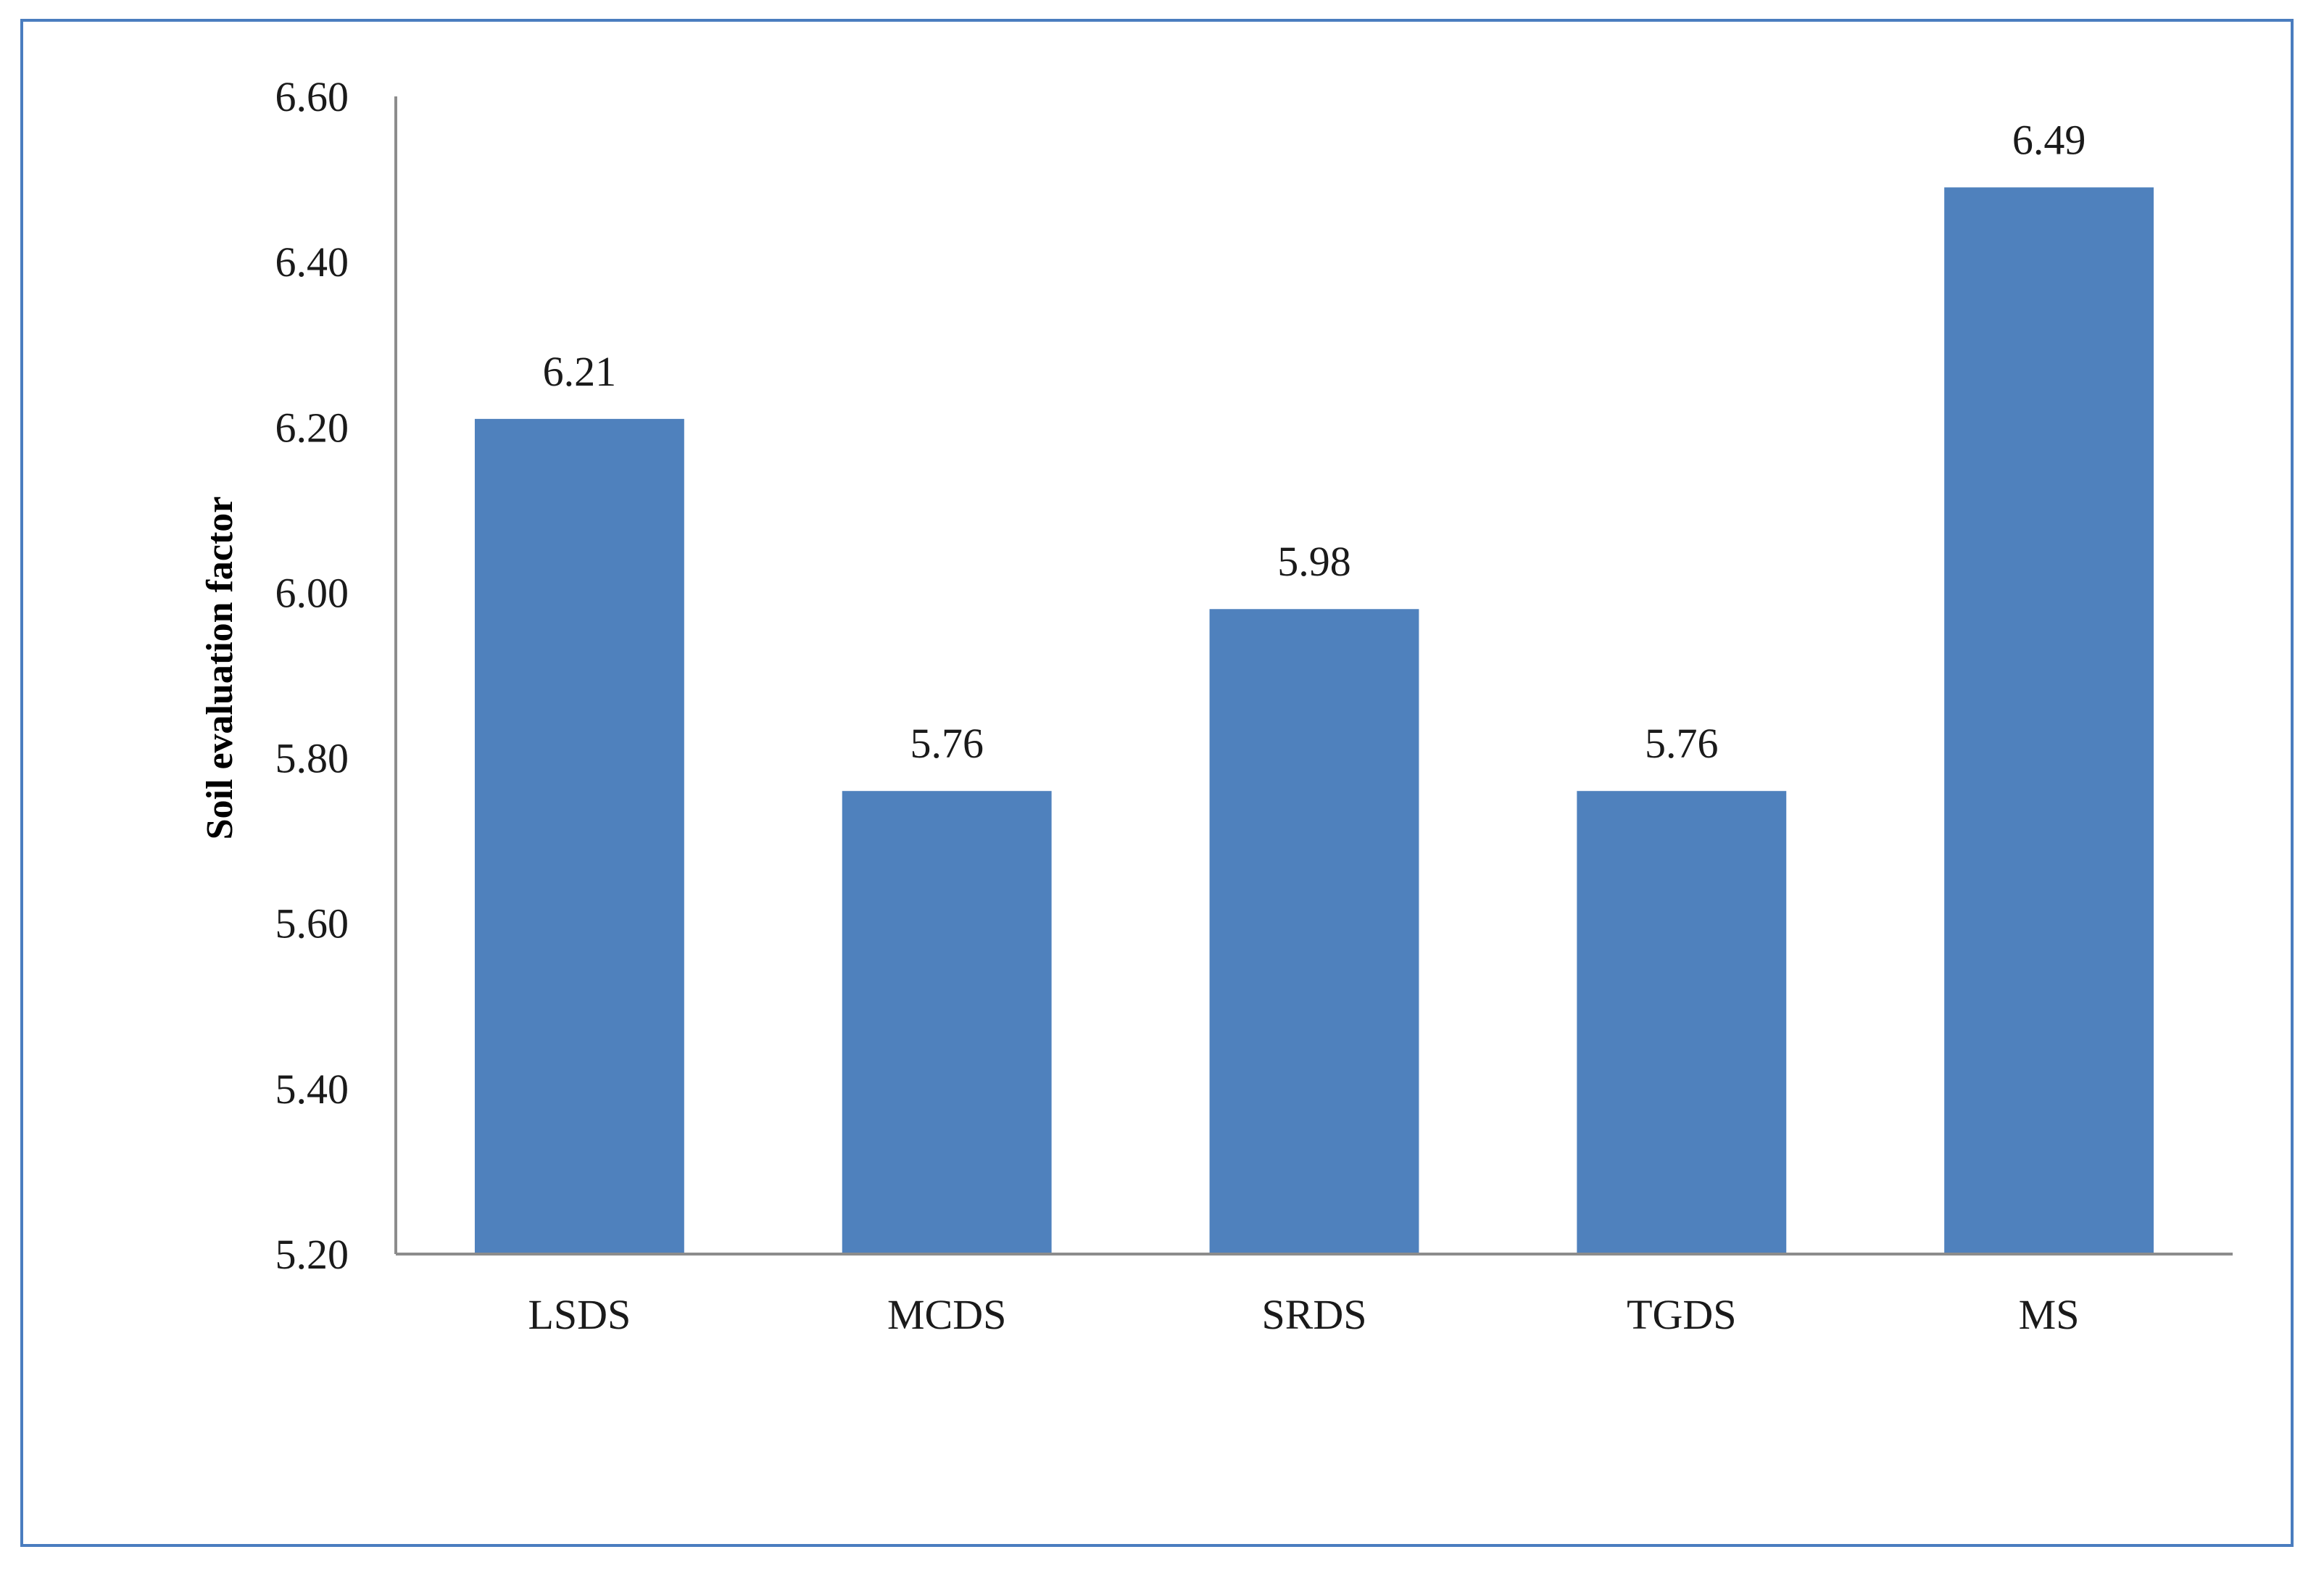 The image size is (2324, 1573). I want to click on bar-mcds, so click(947, 1023).